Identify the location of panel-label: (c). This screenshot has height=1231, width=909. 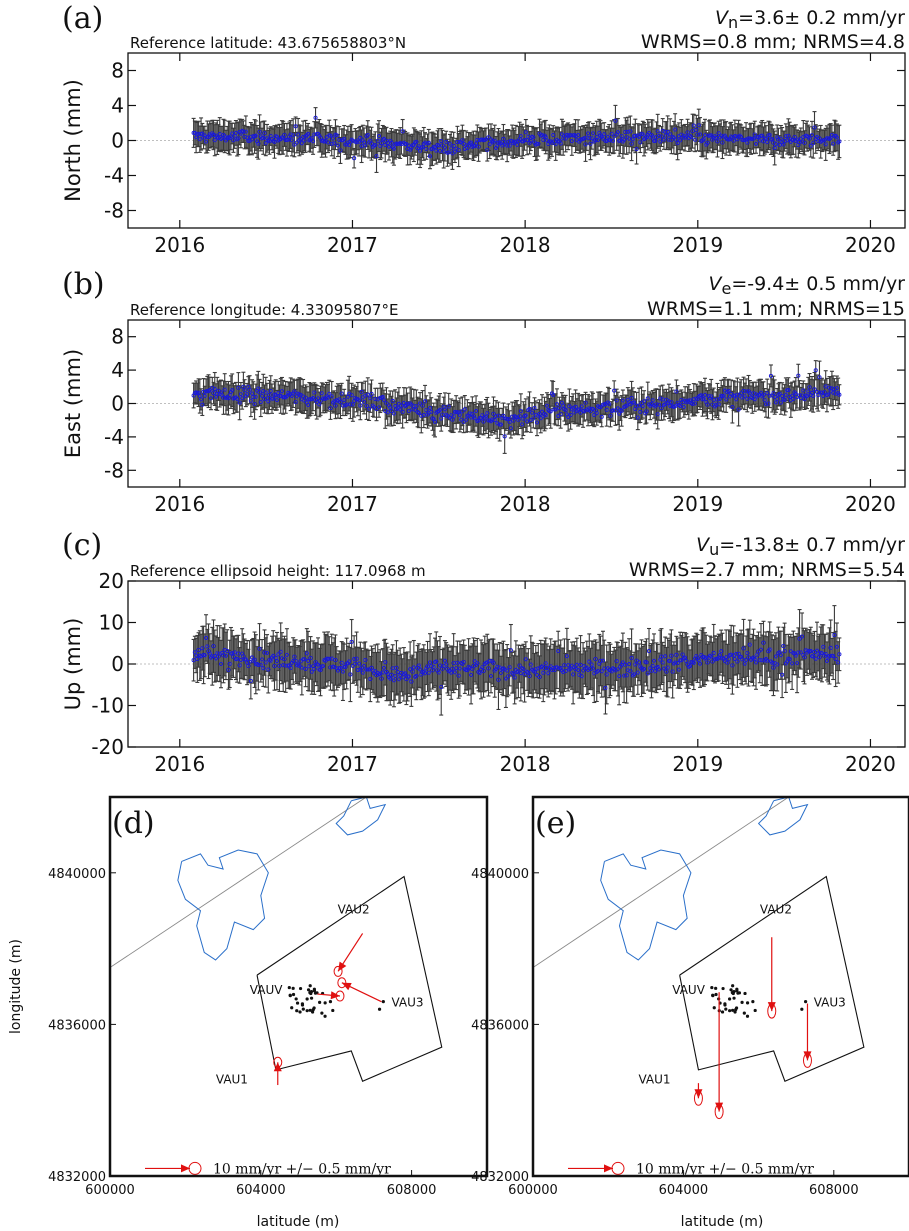
(82, 545).